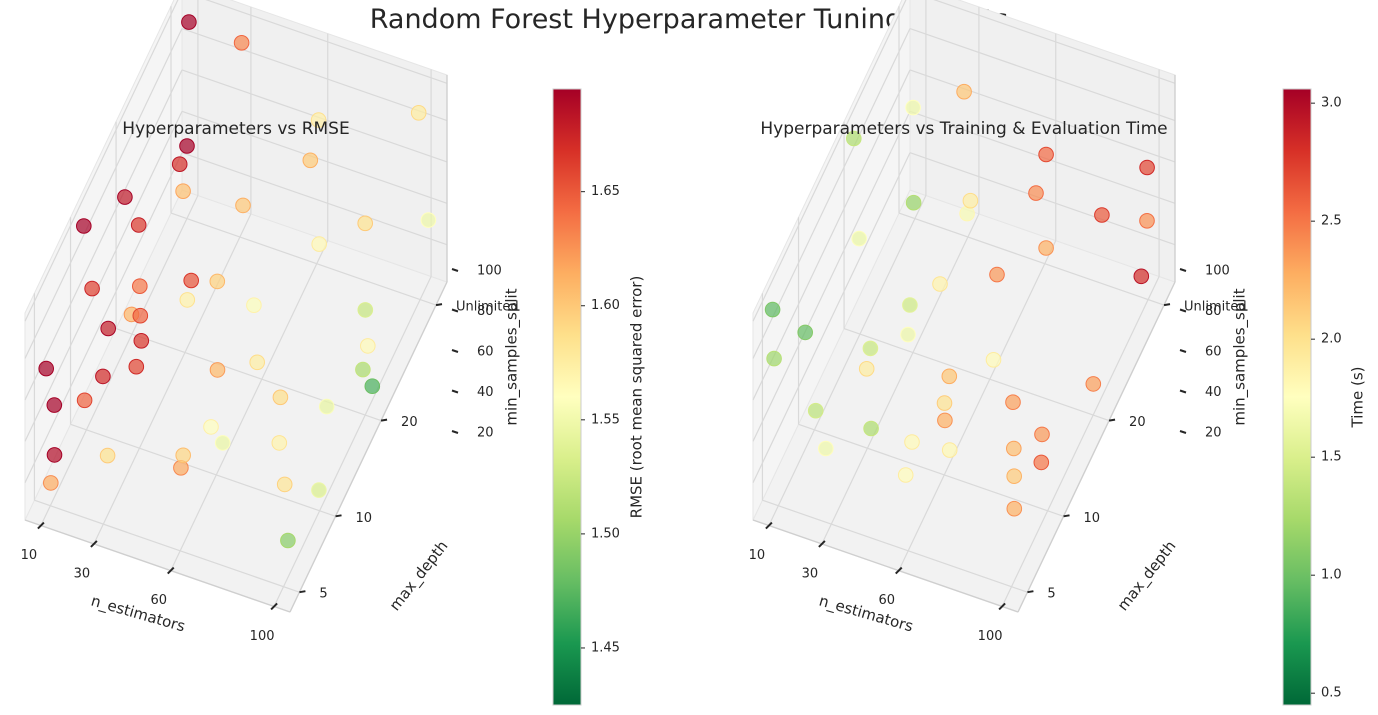  Describe the element at coordinates (29, 555) in the screenshot. I see `x-tick-label: 10` at that location.